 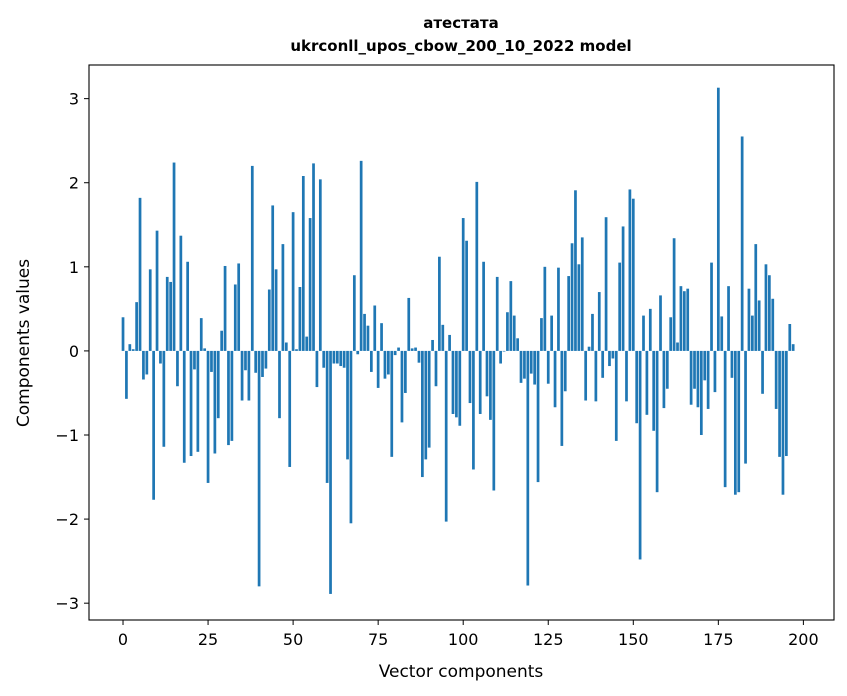 I want to click on x-axis-label: Vector components, so click(x=461, y=672).